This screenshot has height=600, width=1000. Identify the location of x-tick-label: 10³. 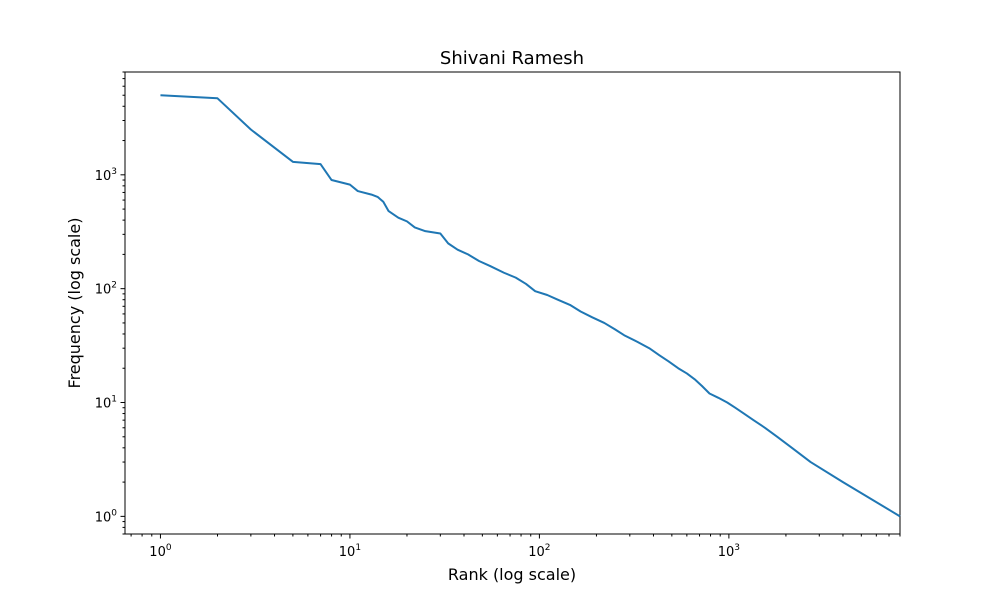
(729, 551).